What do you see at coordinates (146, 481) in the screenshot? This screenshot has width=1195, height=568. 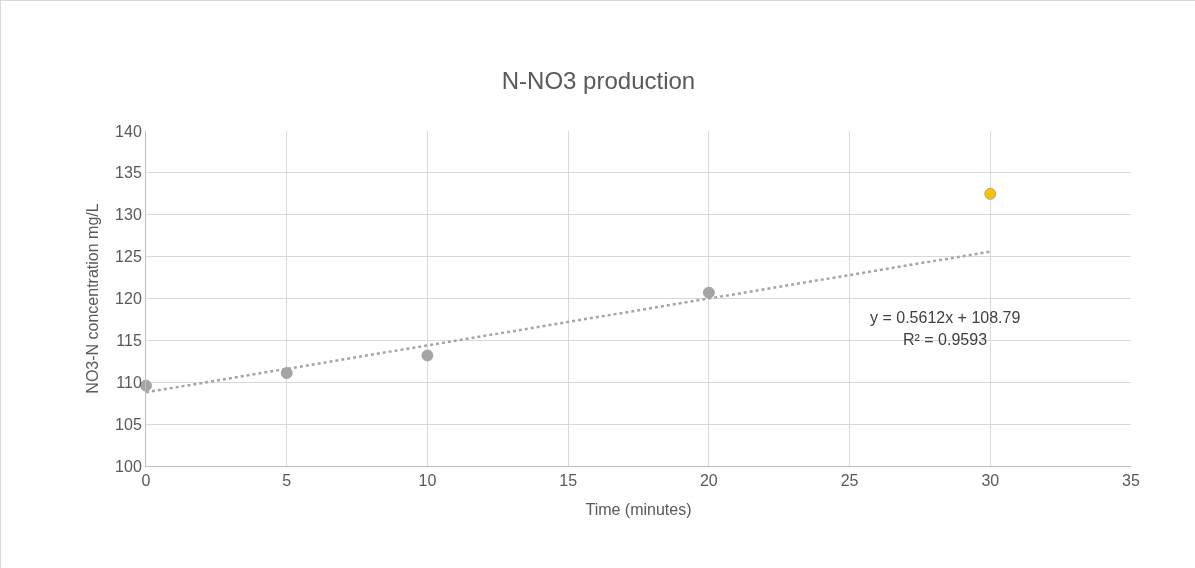 I see `x-tick-label: 0` at bounding box center [146, 481].